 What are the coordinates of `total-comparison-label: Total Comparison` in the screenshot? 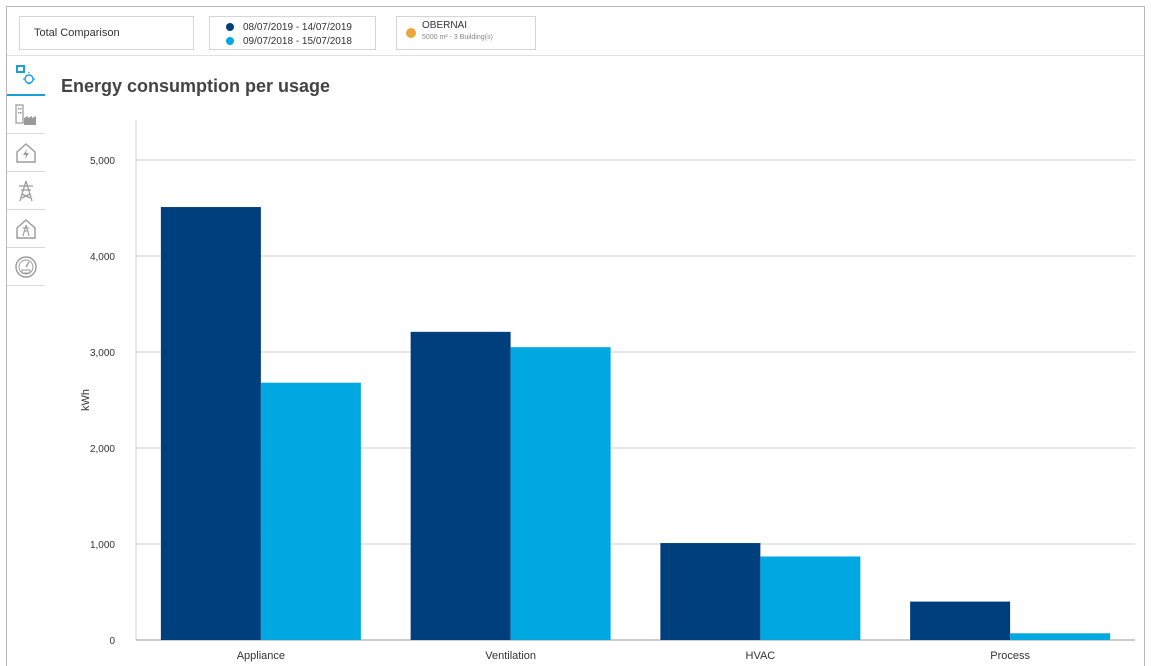 It's located at (77, 33).